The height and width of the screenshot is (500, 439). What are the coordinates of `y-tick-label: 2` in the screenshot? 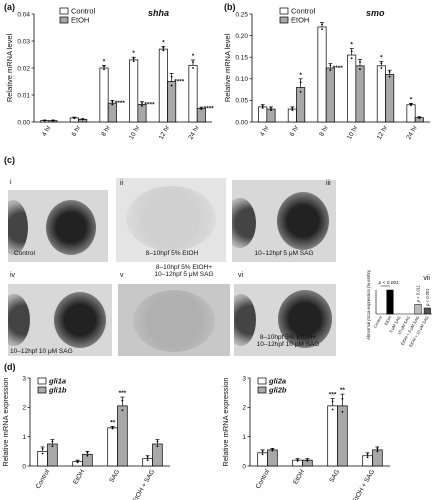 It's located at (24, 408).